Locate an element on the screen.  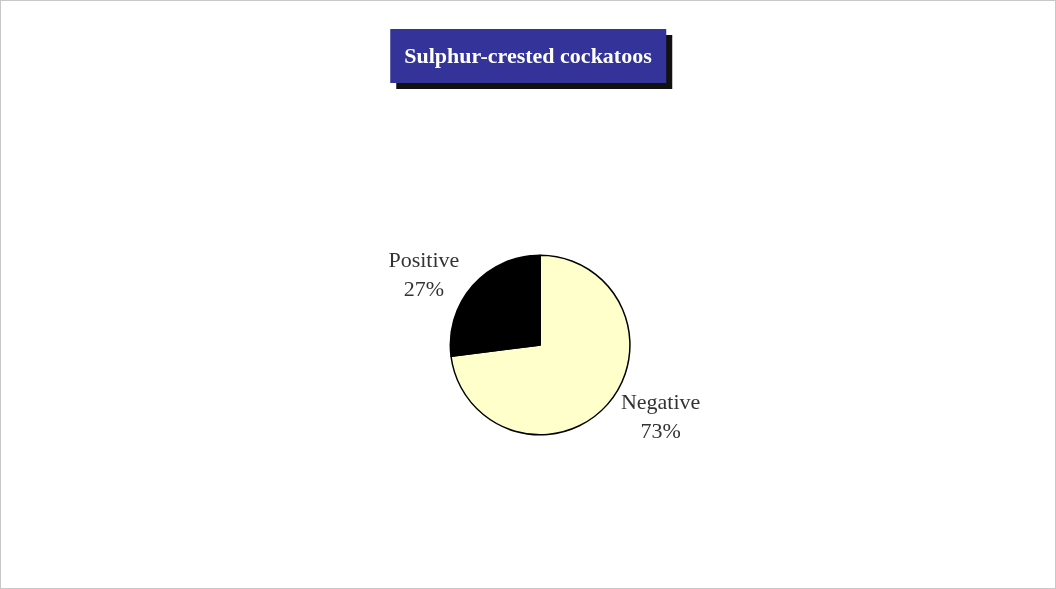
slice-label: Positive is located at coordinates (424, 260).